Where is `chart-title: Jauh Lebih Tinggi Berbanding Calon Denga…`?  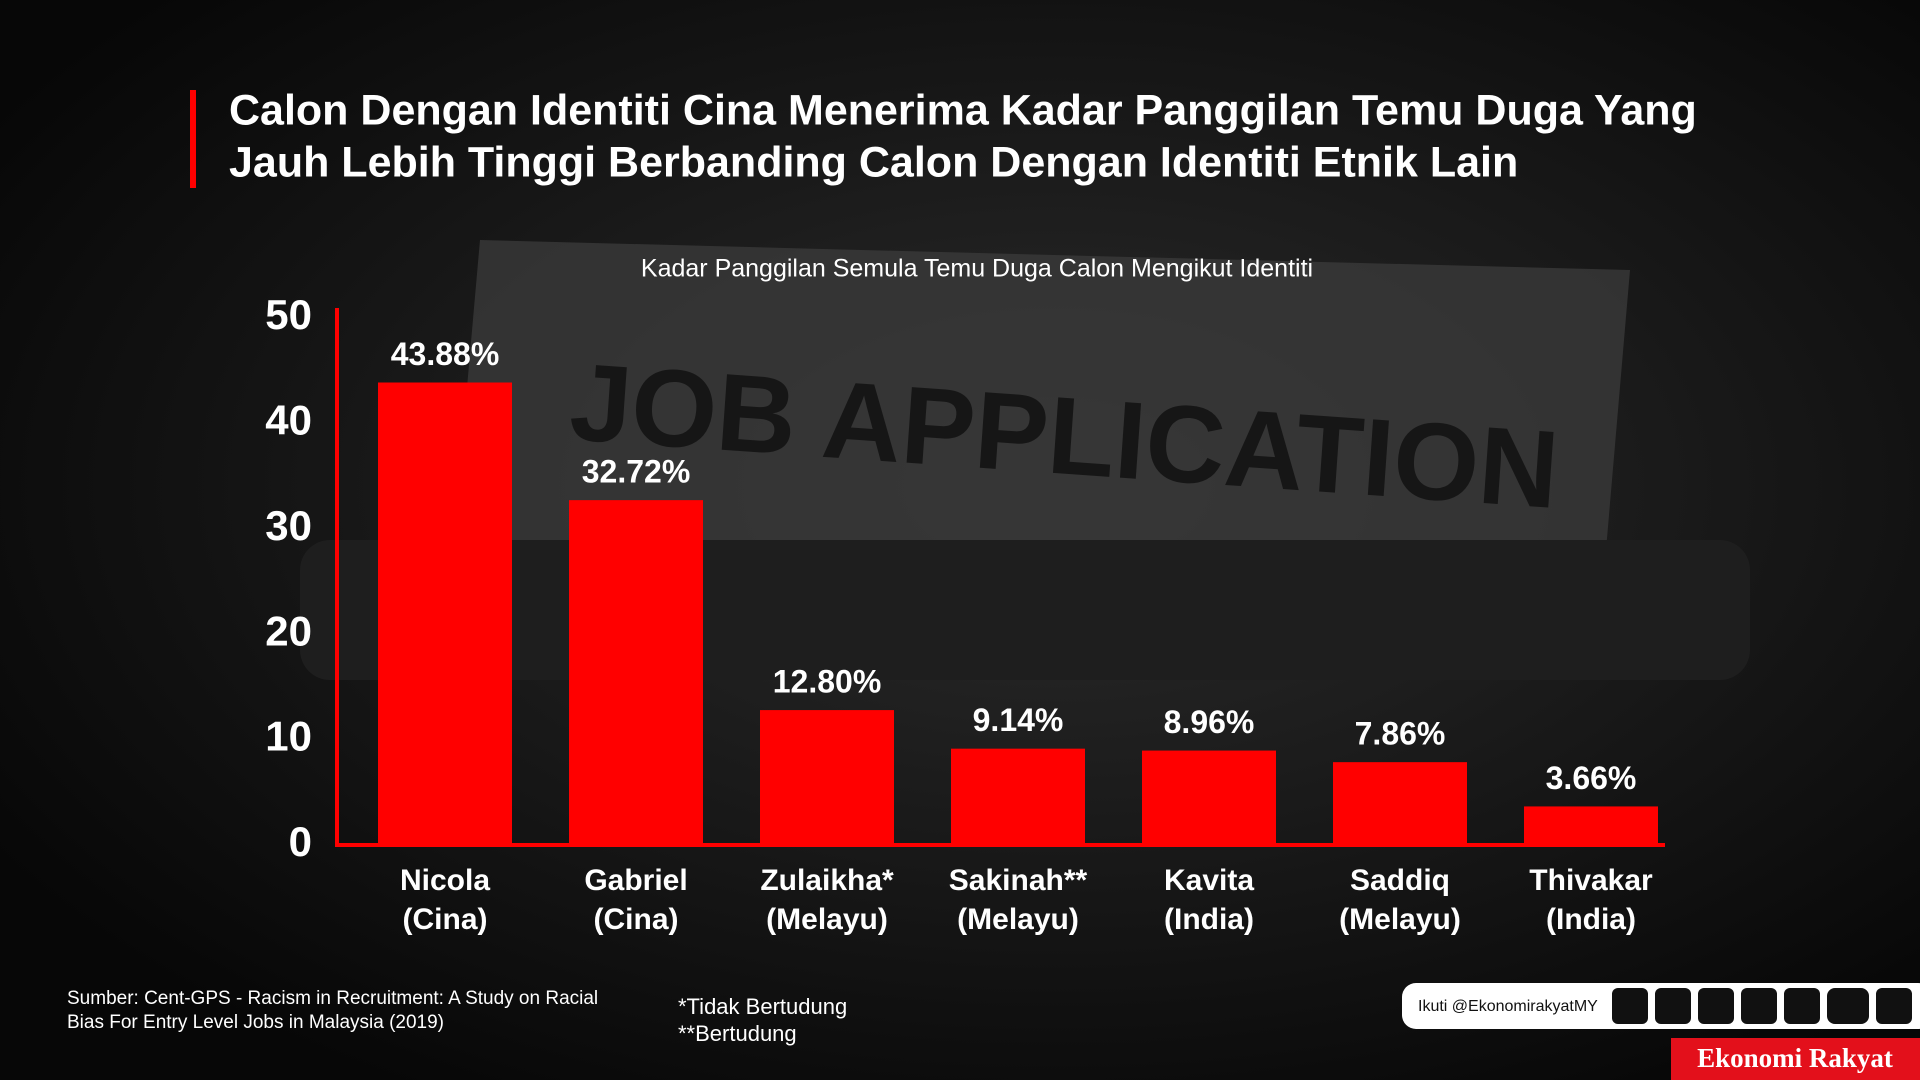 chart-title: Jauh Lebih Tinggi Berbanding Calon Denga… is located at coordinates (873, 162).